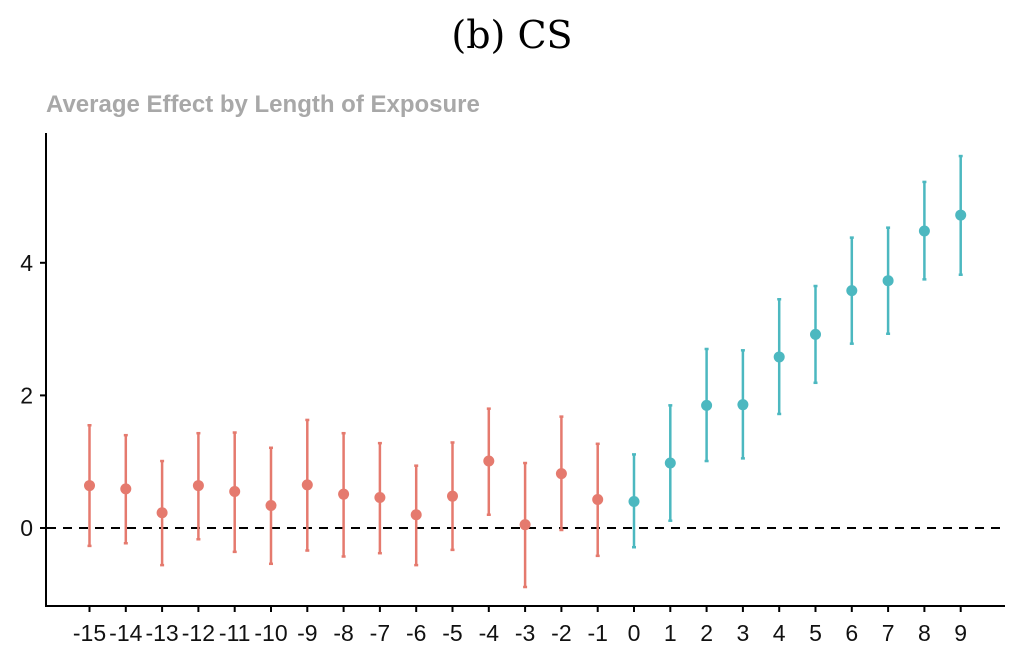 This screenshot has width=1023, height=653. Describe the element at coordinates (960, 633) in the screenshot. I see `x-tick-label: 9` at that location.